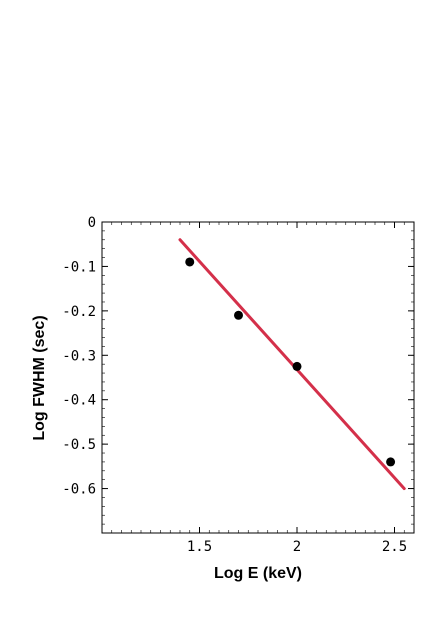 The image size is (447, 632). What do you see at coordinates (199, 547) in the screenshot?
I see `x-tick-label: 1.5` at bounding box center [199, 547].